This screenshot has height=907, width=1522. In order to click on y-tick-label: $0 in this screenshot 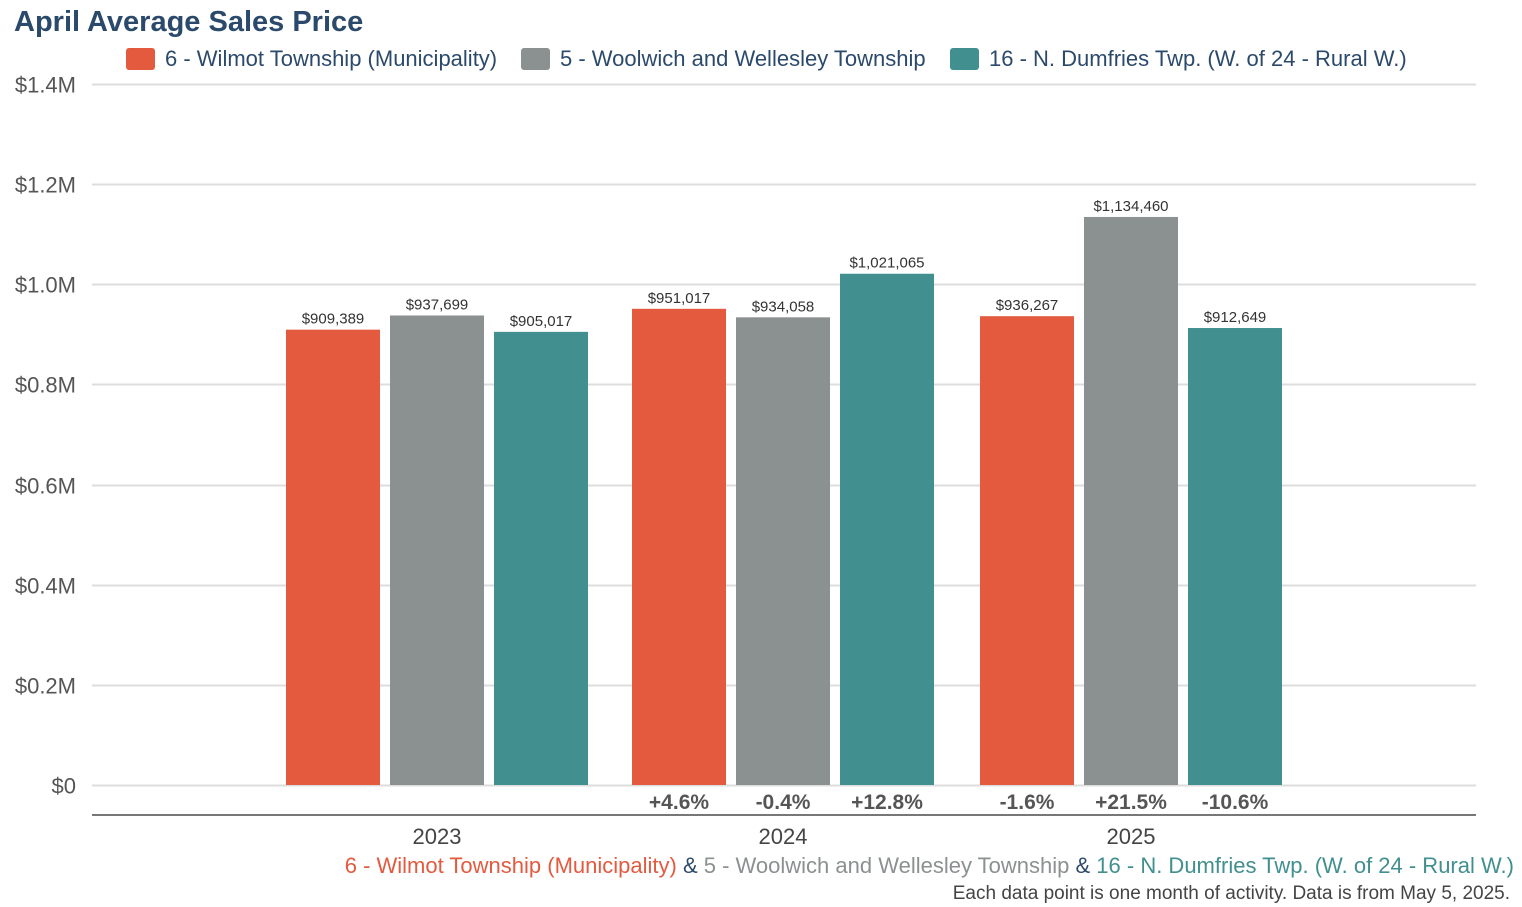, I will do `click(64, 786)`.